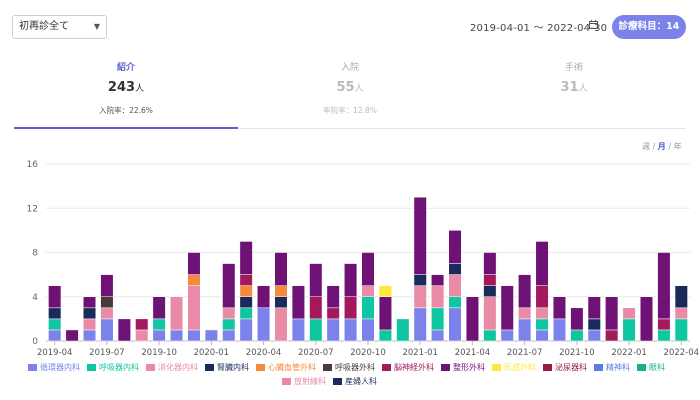 The image size is (700, 400). I want to click on date-range-text: 2019-04-01 ～ 2022-04-30, so click(539, 28).